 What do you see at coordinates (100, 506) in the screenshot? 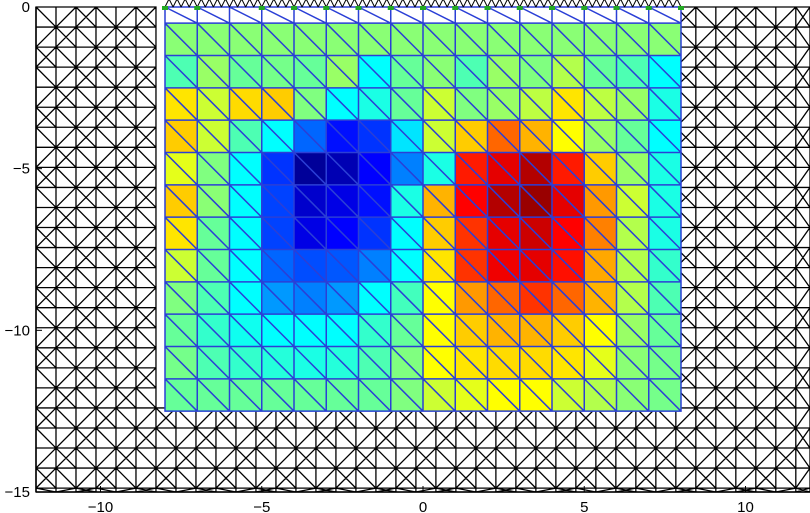
I see `x-tick-label: −10` at bounding box center [100, 506].